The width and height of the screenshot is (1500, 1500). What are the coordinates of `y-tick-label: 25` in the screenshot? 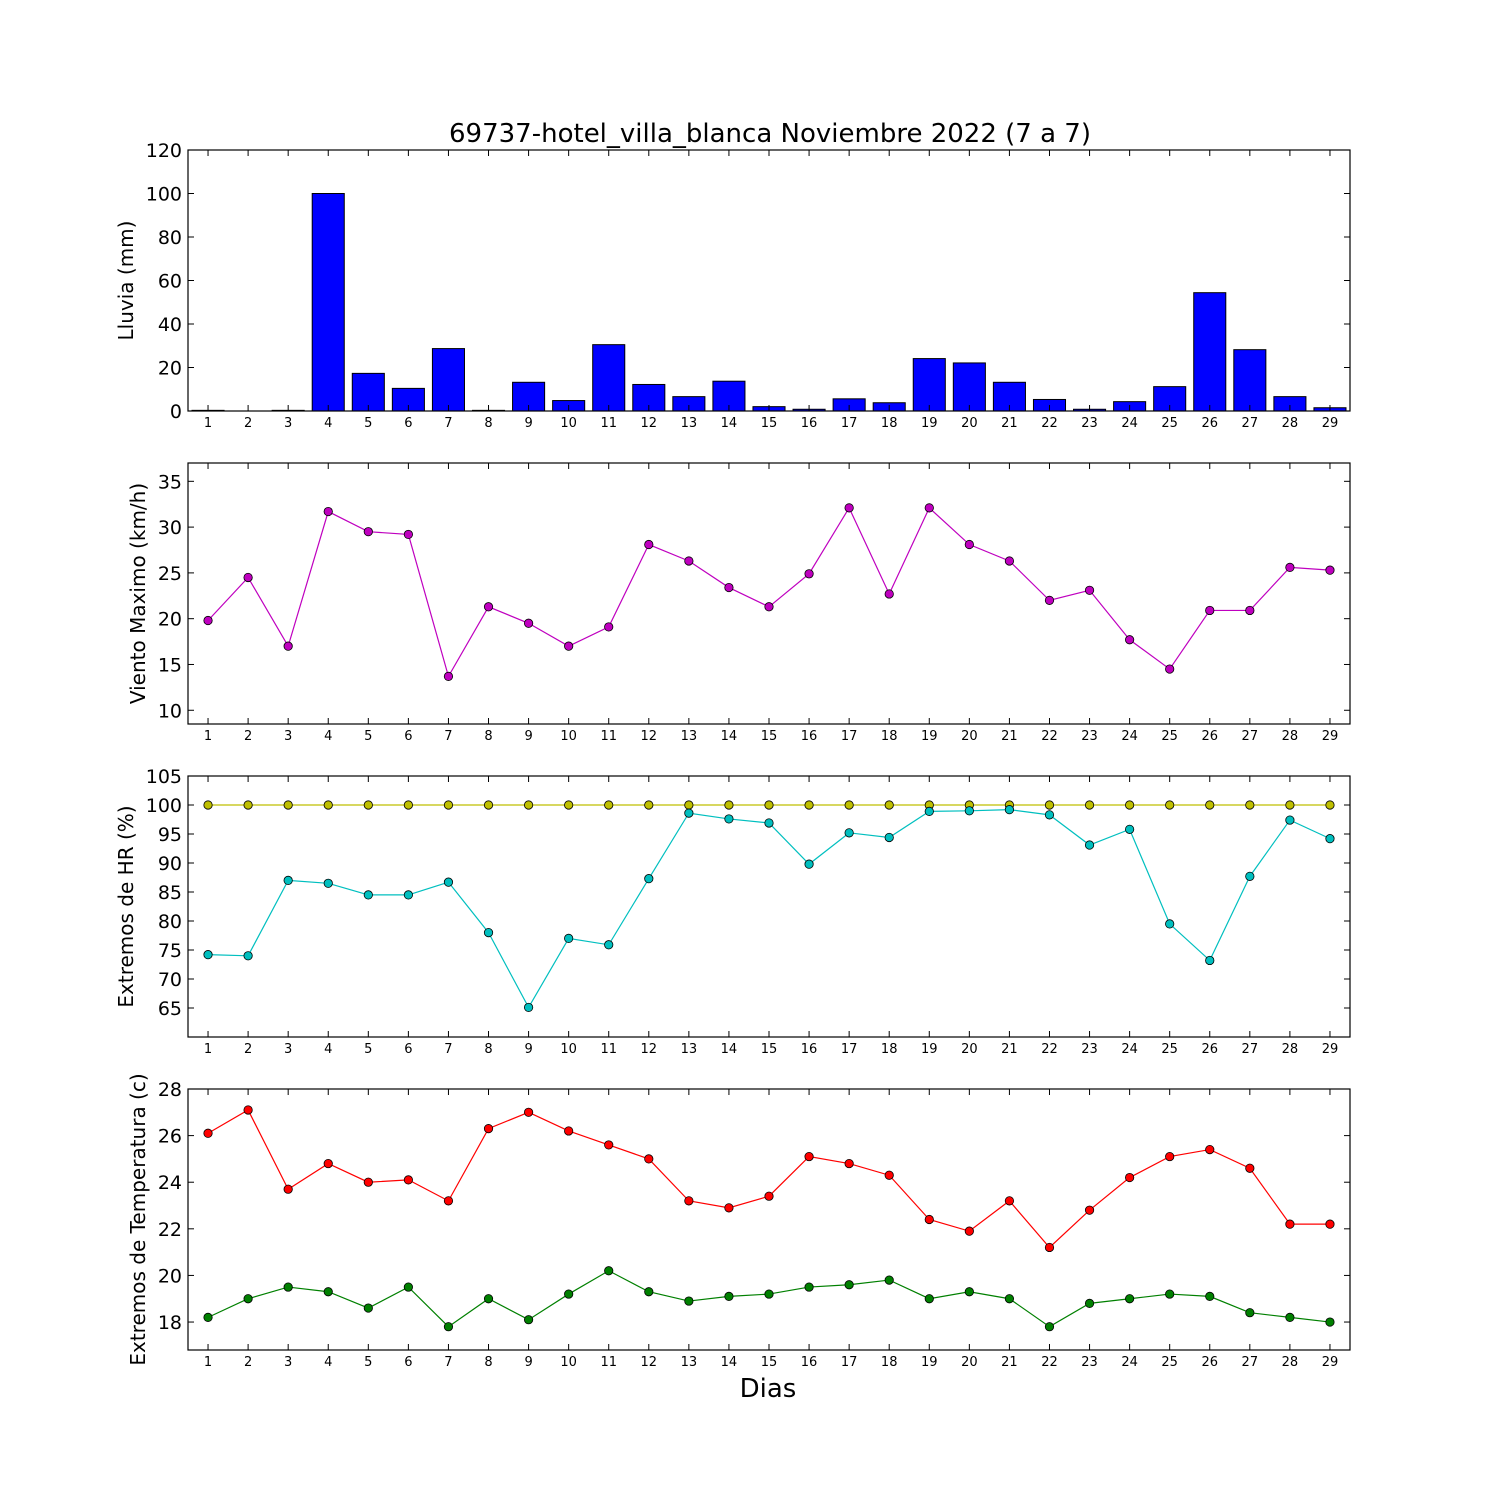 It's located at (170, 574).